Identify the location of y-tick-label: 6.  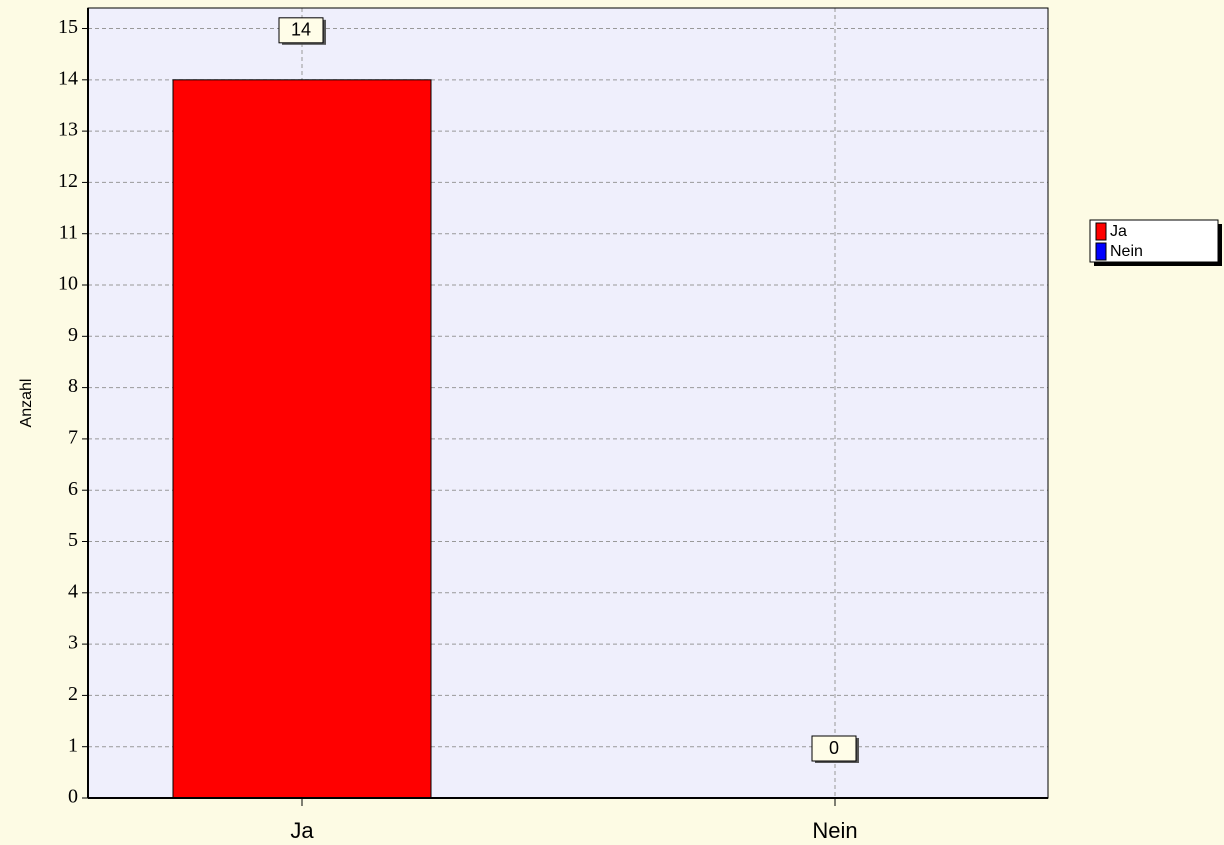
(73, 489).